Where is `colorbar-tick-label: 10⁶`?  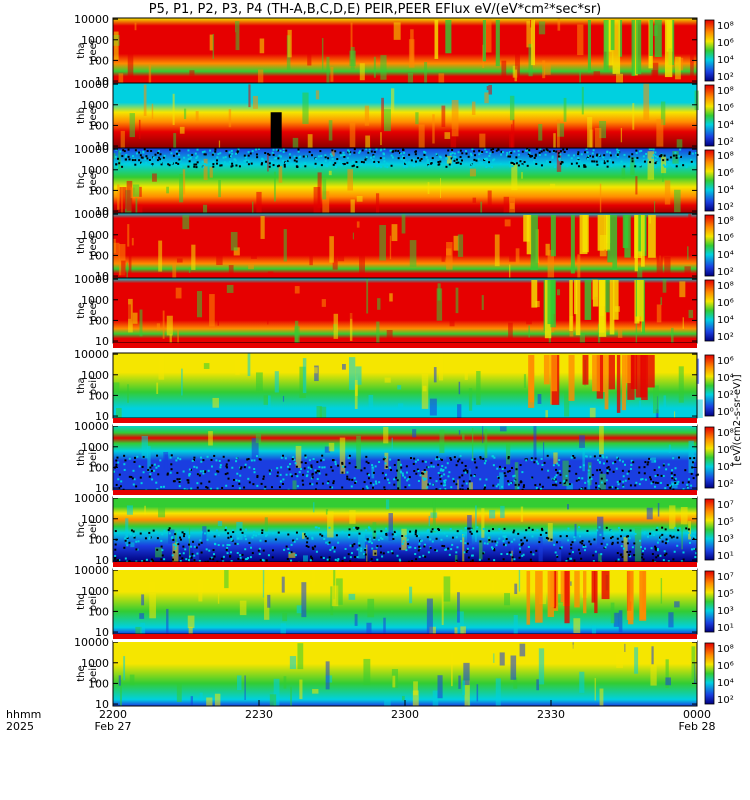 colorbar-tick-label: 10⁶ is located at coordinates (725, 108).